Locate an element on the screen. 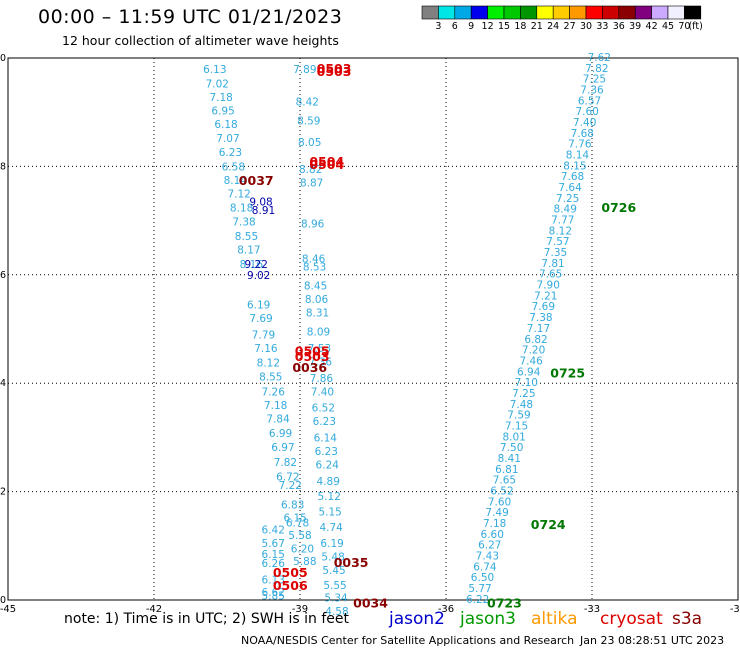  wave-height-point: 6.99 is located at coordinates (280, 434).